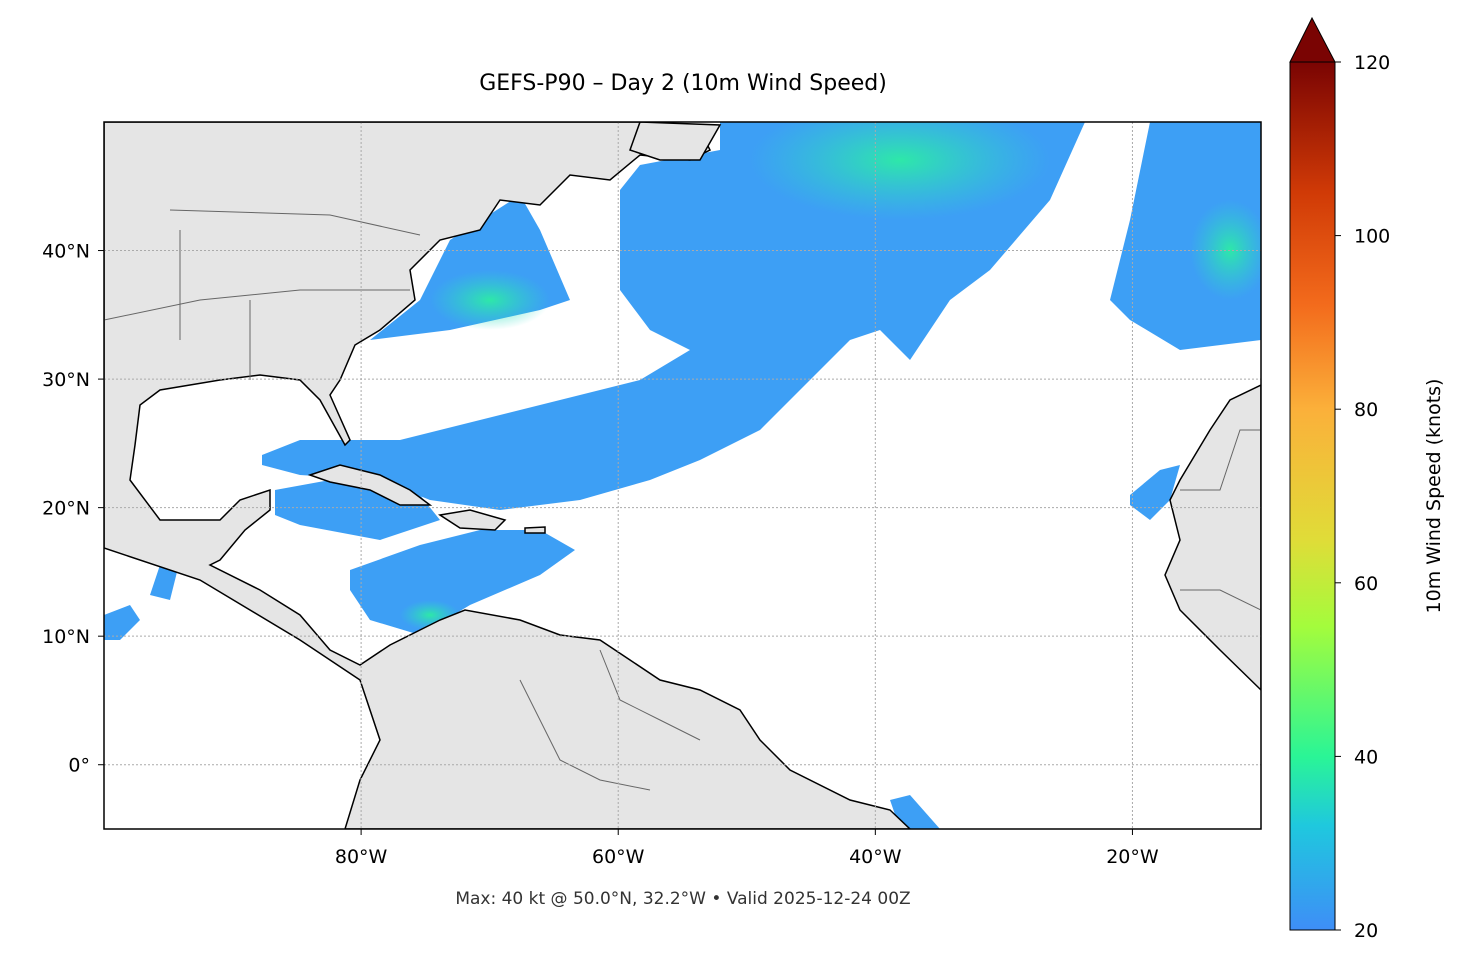  Describe the element at coordinates (1366, 931) in the screenshot. I see `colorbar-tick-label: 20` at that location.